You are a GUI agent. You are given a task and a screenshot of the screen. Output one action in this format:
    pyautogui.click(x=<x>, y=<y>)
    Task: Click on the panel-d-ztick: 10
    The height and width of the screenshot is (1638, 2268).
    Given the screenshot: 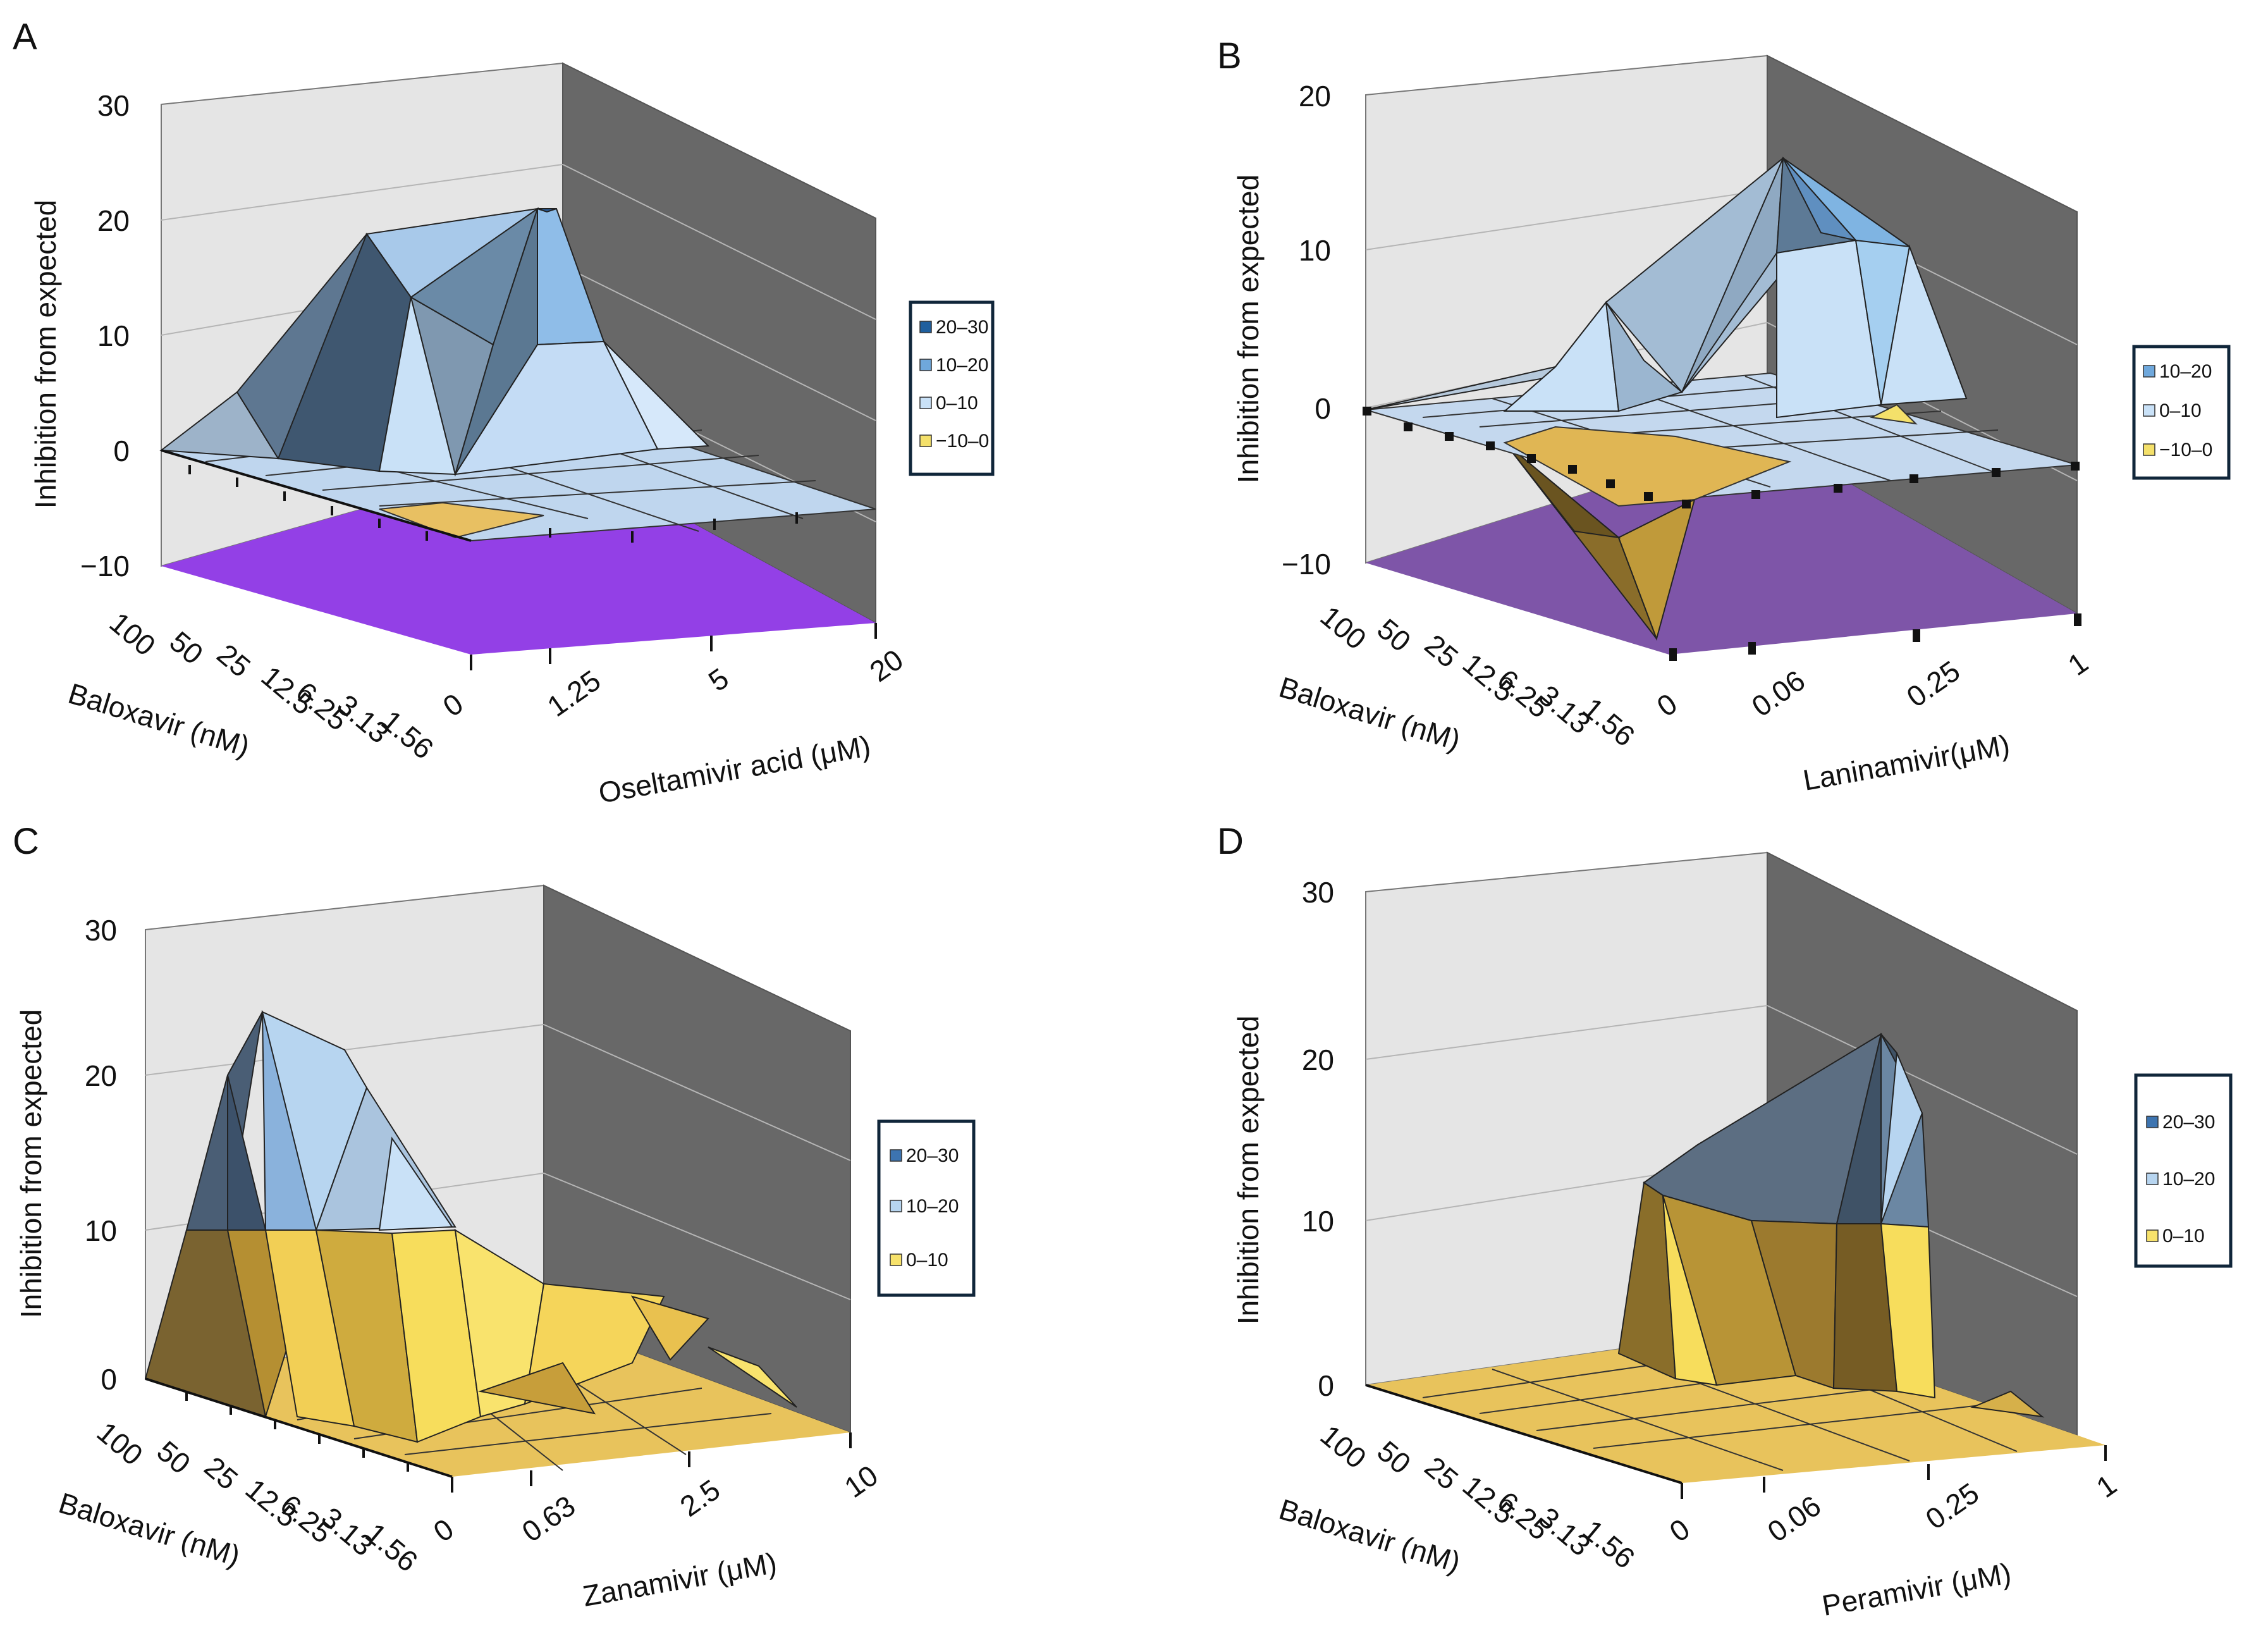 What is the action you would take?
    pyautogui.click(x=1318, y=1221)
    